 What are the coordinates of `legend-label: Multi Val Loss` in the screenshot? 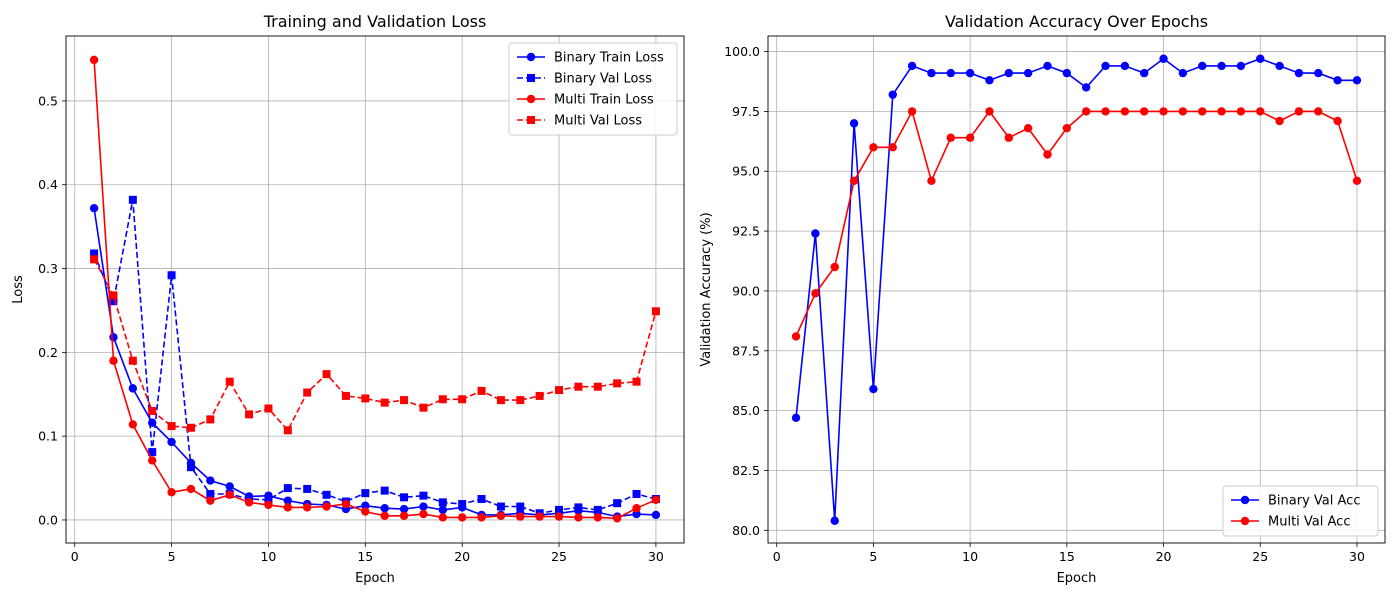 It's located at (598, 121).